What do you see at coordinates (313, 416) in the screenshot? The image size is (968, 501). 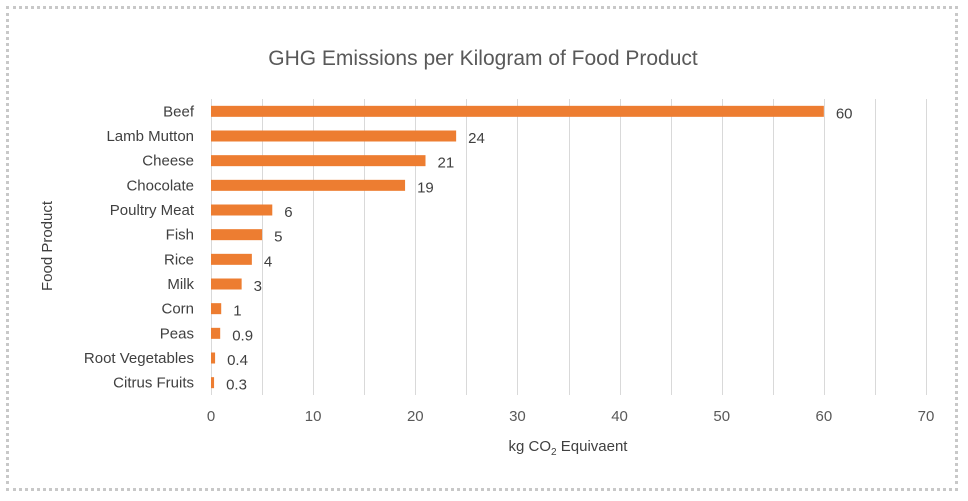 I see `x-tick-label: 10` at bounding box center [313, 416].